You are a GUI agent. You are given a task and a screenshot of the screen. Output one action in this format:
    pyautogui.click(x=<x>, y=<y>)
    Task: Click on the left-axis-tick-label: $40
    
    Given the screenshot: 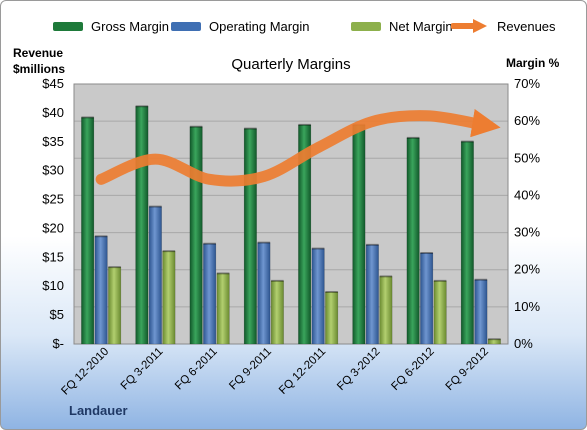 What is the action you would take?
    pyautogui.click(x=53, y=112)
    